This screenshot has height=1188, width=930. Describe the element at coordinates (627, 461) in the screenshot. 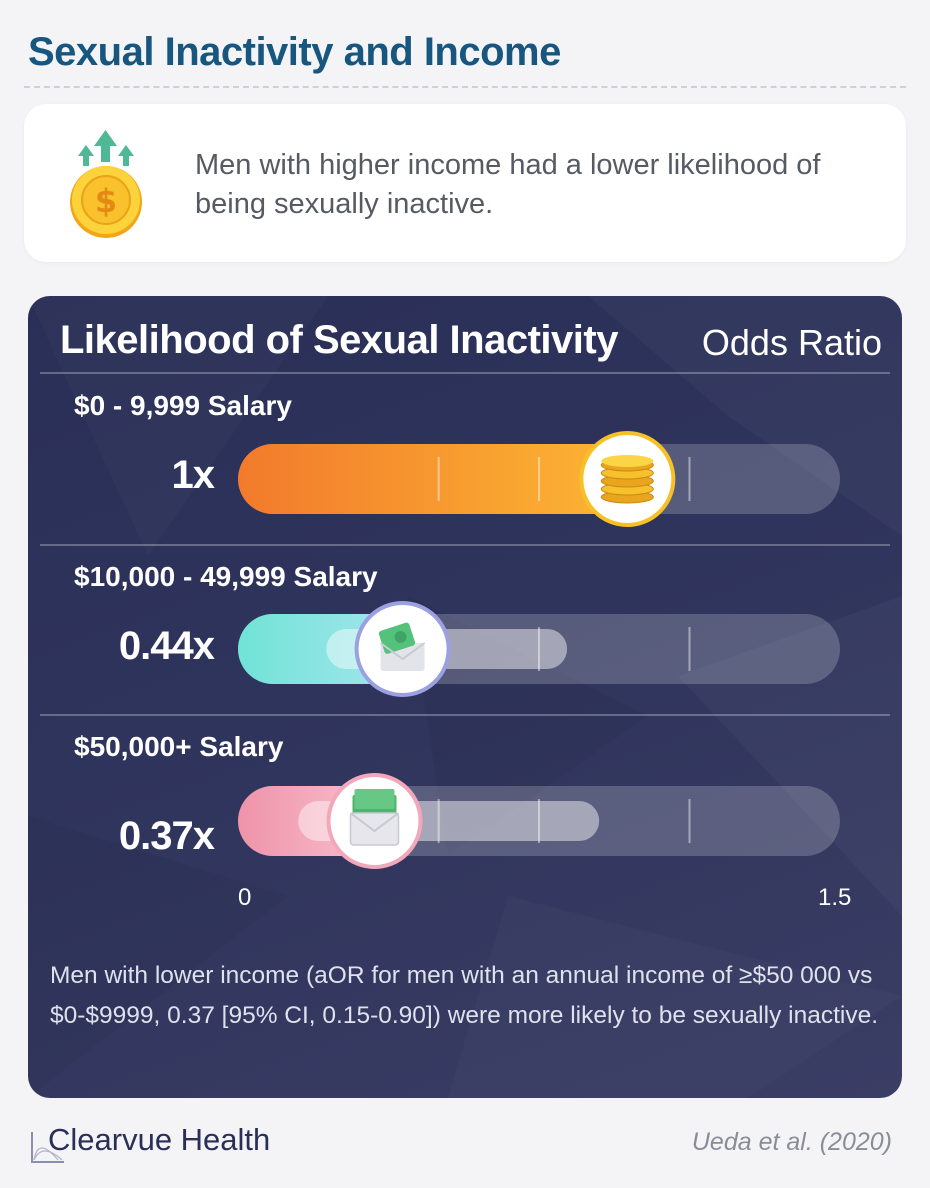

I see `coin-stack-icon` at that location.